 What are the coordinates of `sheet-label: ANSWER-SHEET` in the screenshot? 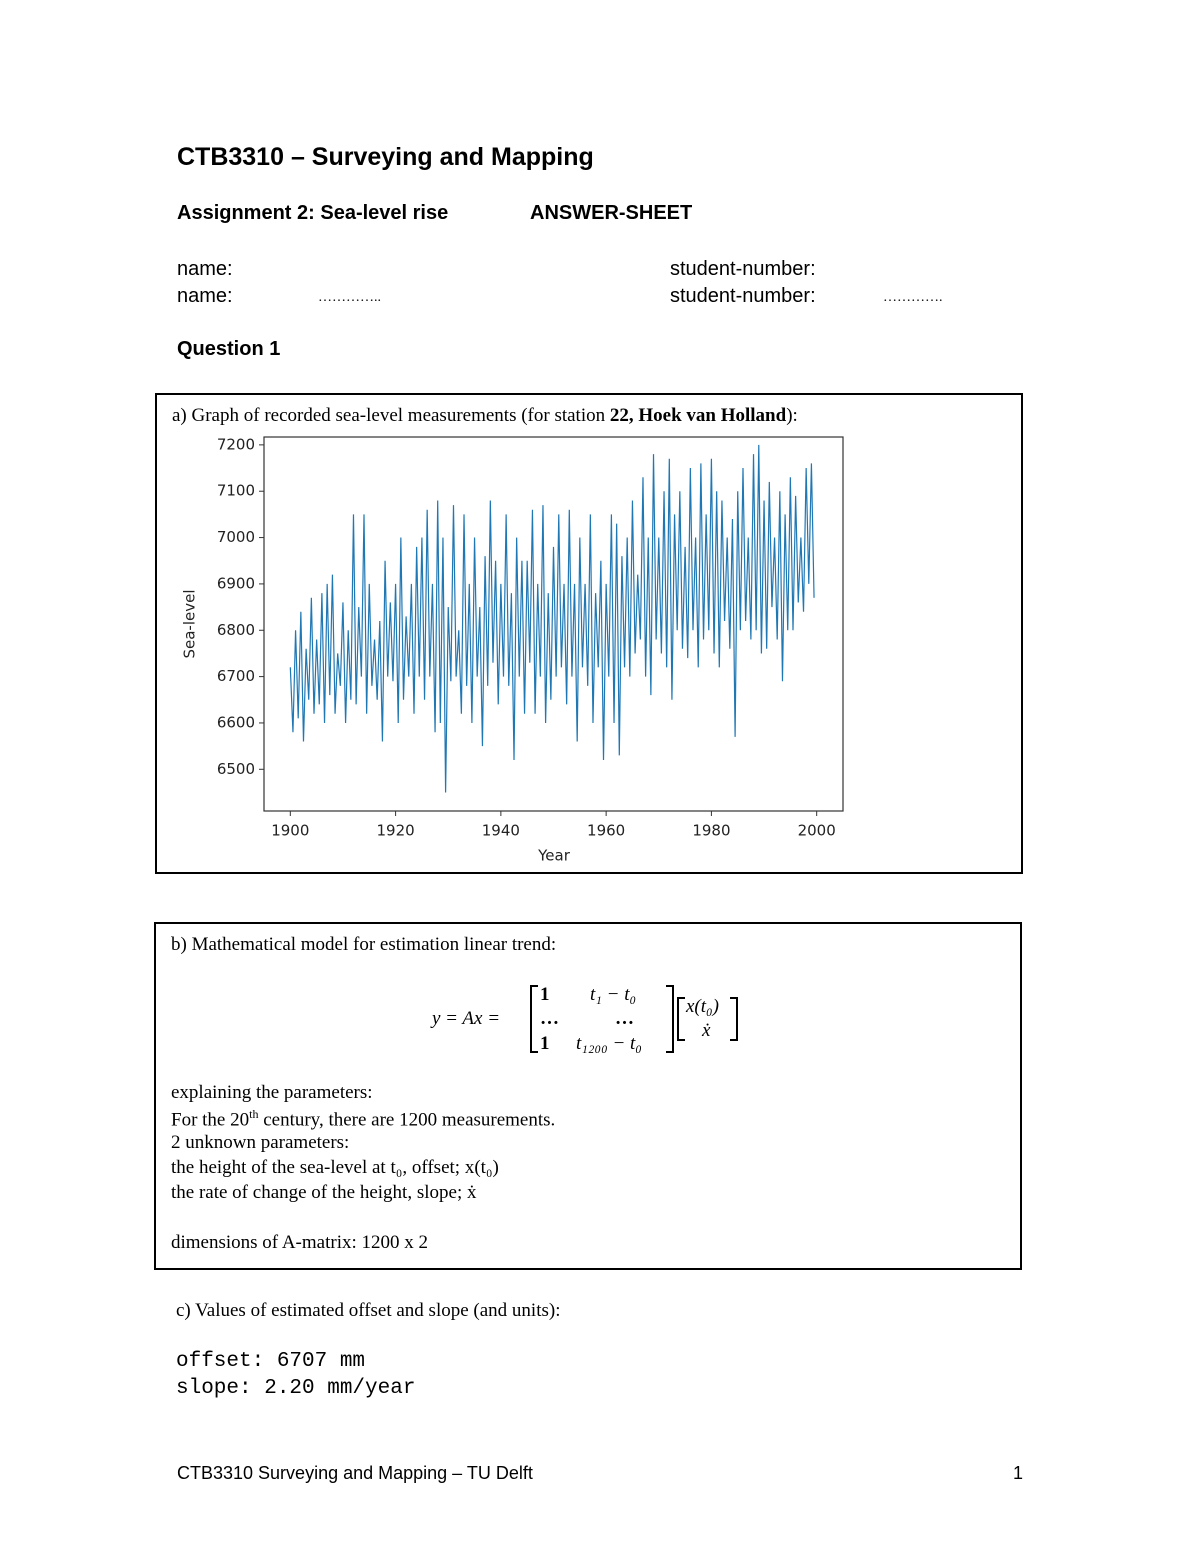 It's located at (611, 213).